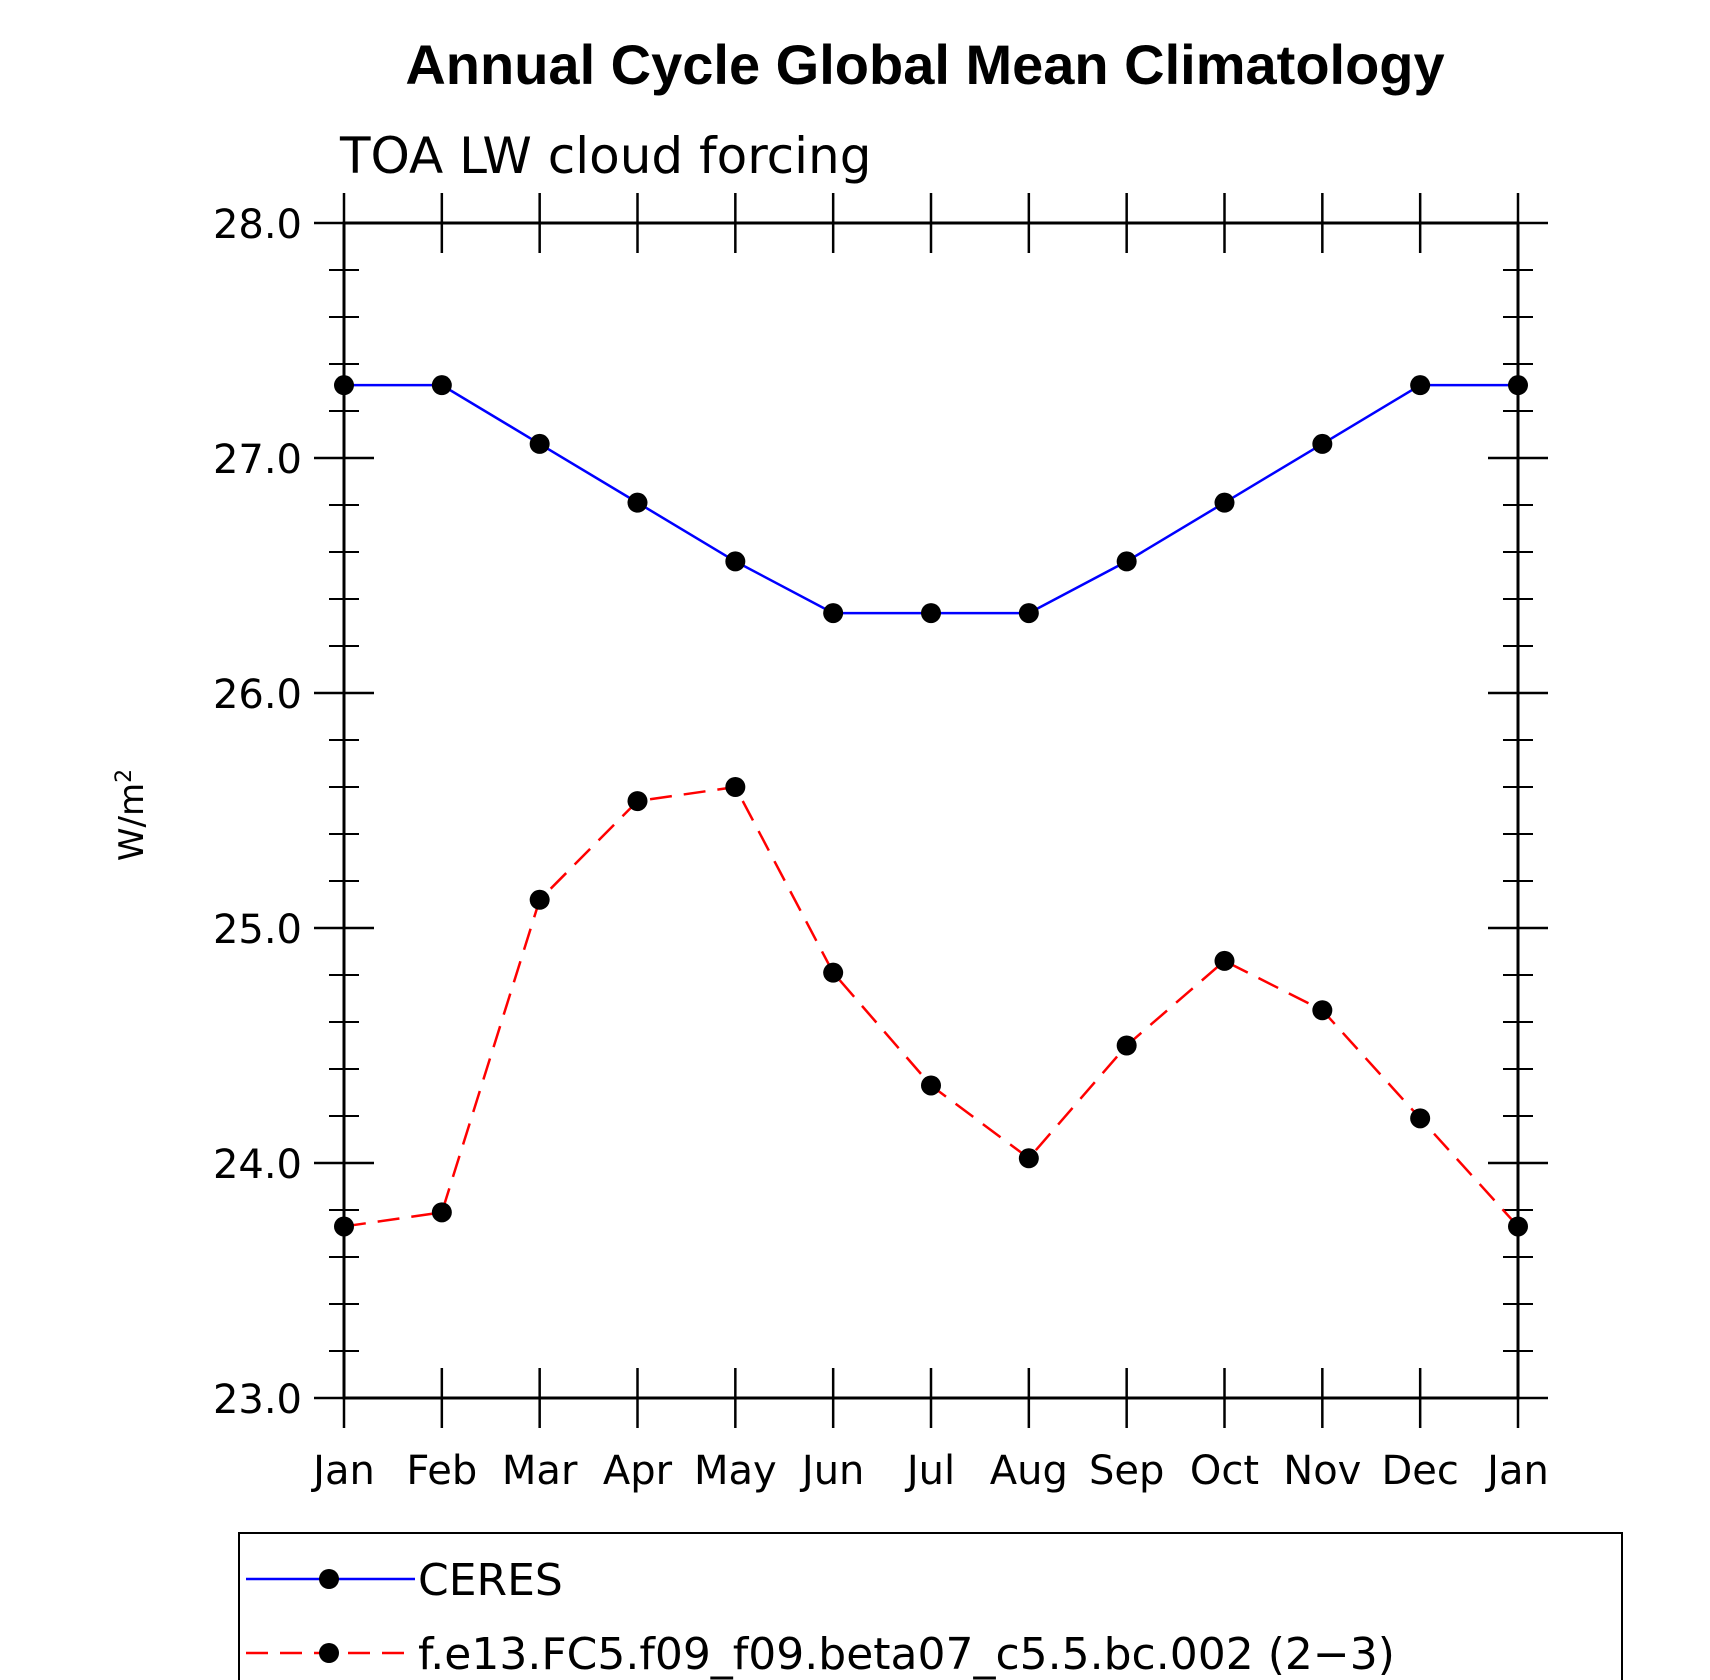  I want to click on y-tick-label: 27.0, so click(257, 460).